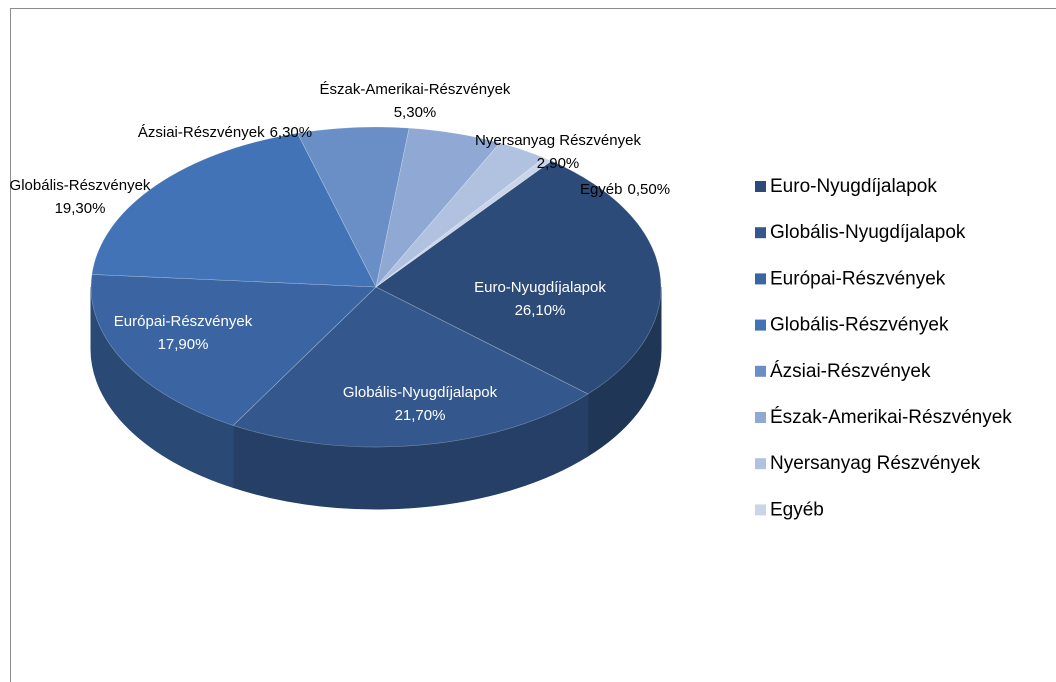 This screenshot has height=682, width=1056. I want to click on data-label: Egyéb 0,50%, so click(625, 189).